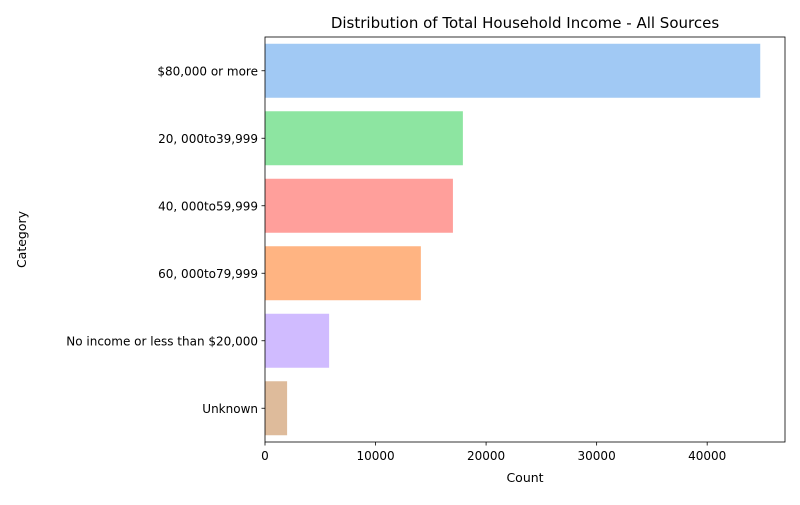  What do you see at coordinates (207, 71) in the screenshot?
I see `y-tick-label: $80,000 or more` at bounding box center [207, 71].